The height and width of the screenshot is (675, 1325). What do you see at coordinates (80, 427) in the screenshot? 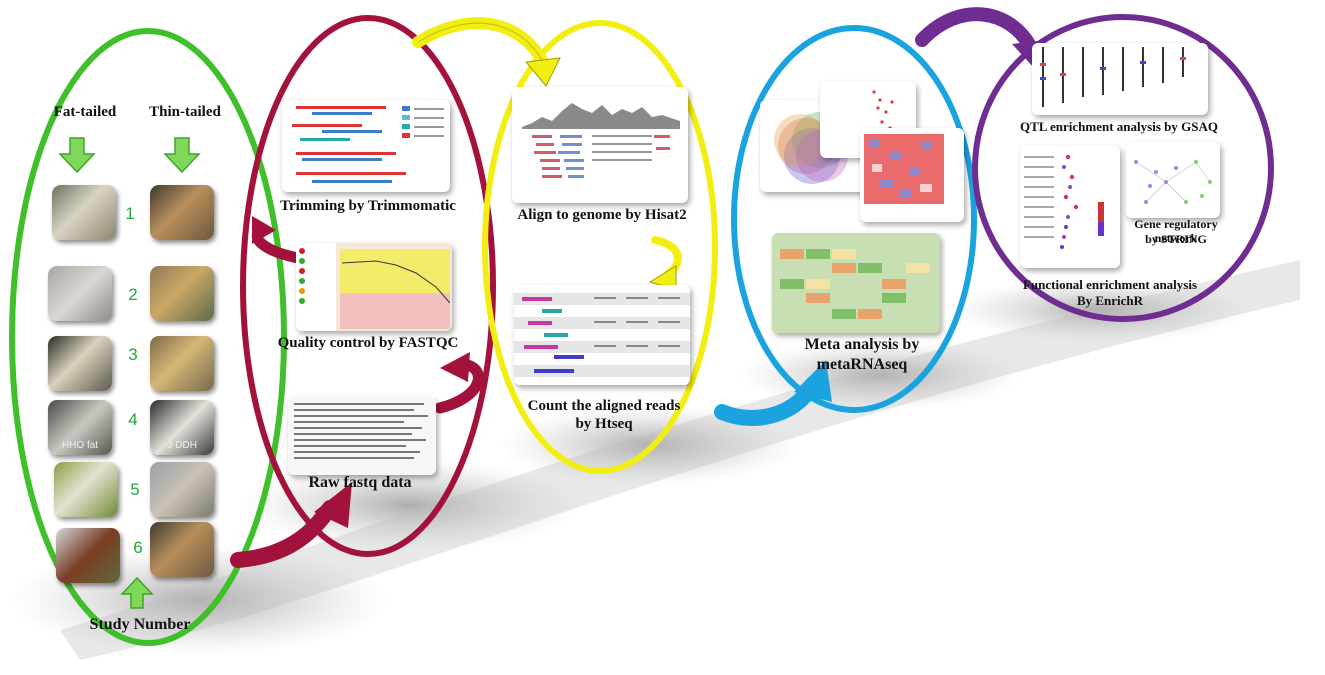
I see `fat-tailed-sheep-photo-4: HHO fat` at bounding box center [80, 427].